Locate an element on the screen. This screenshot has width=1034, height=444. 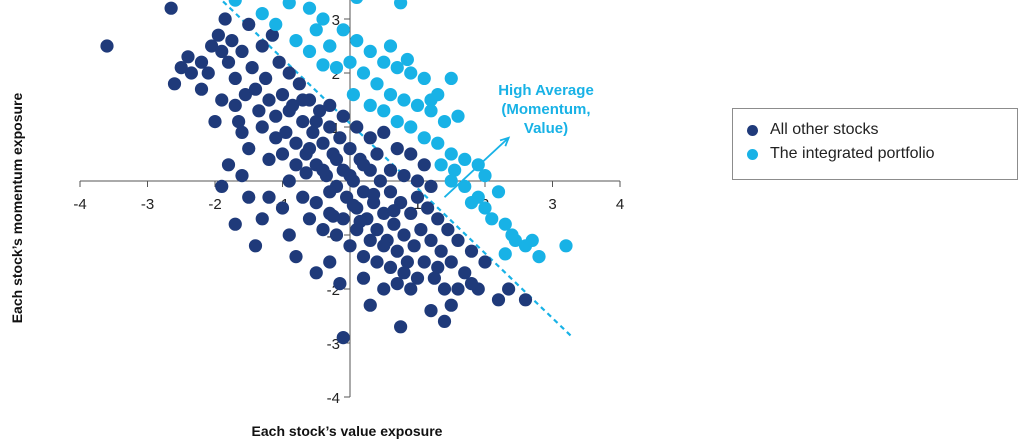
x-axis-title: Each stock’s value exposure is located at coordinates (347, 431).